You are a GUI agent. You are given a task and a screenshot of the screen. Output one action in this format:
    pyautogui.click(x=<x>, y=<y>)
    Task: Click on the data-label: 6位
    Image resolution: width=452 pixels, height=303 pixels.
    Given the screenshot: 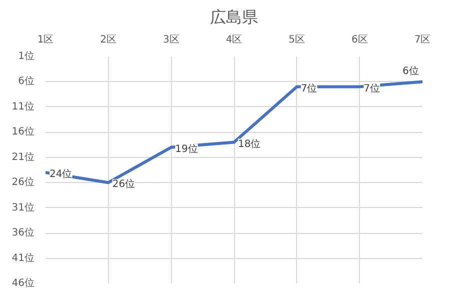 What is the action you would take?
    pyautogui.click(x=410, y=71)
    